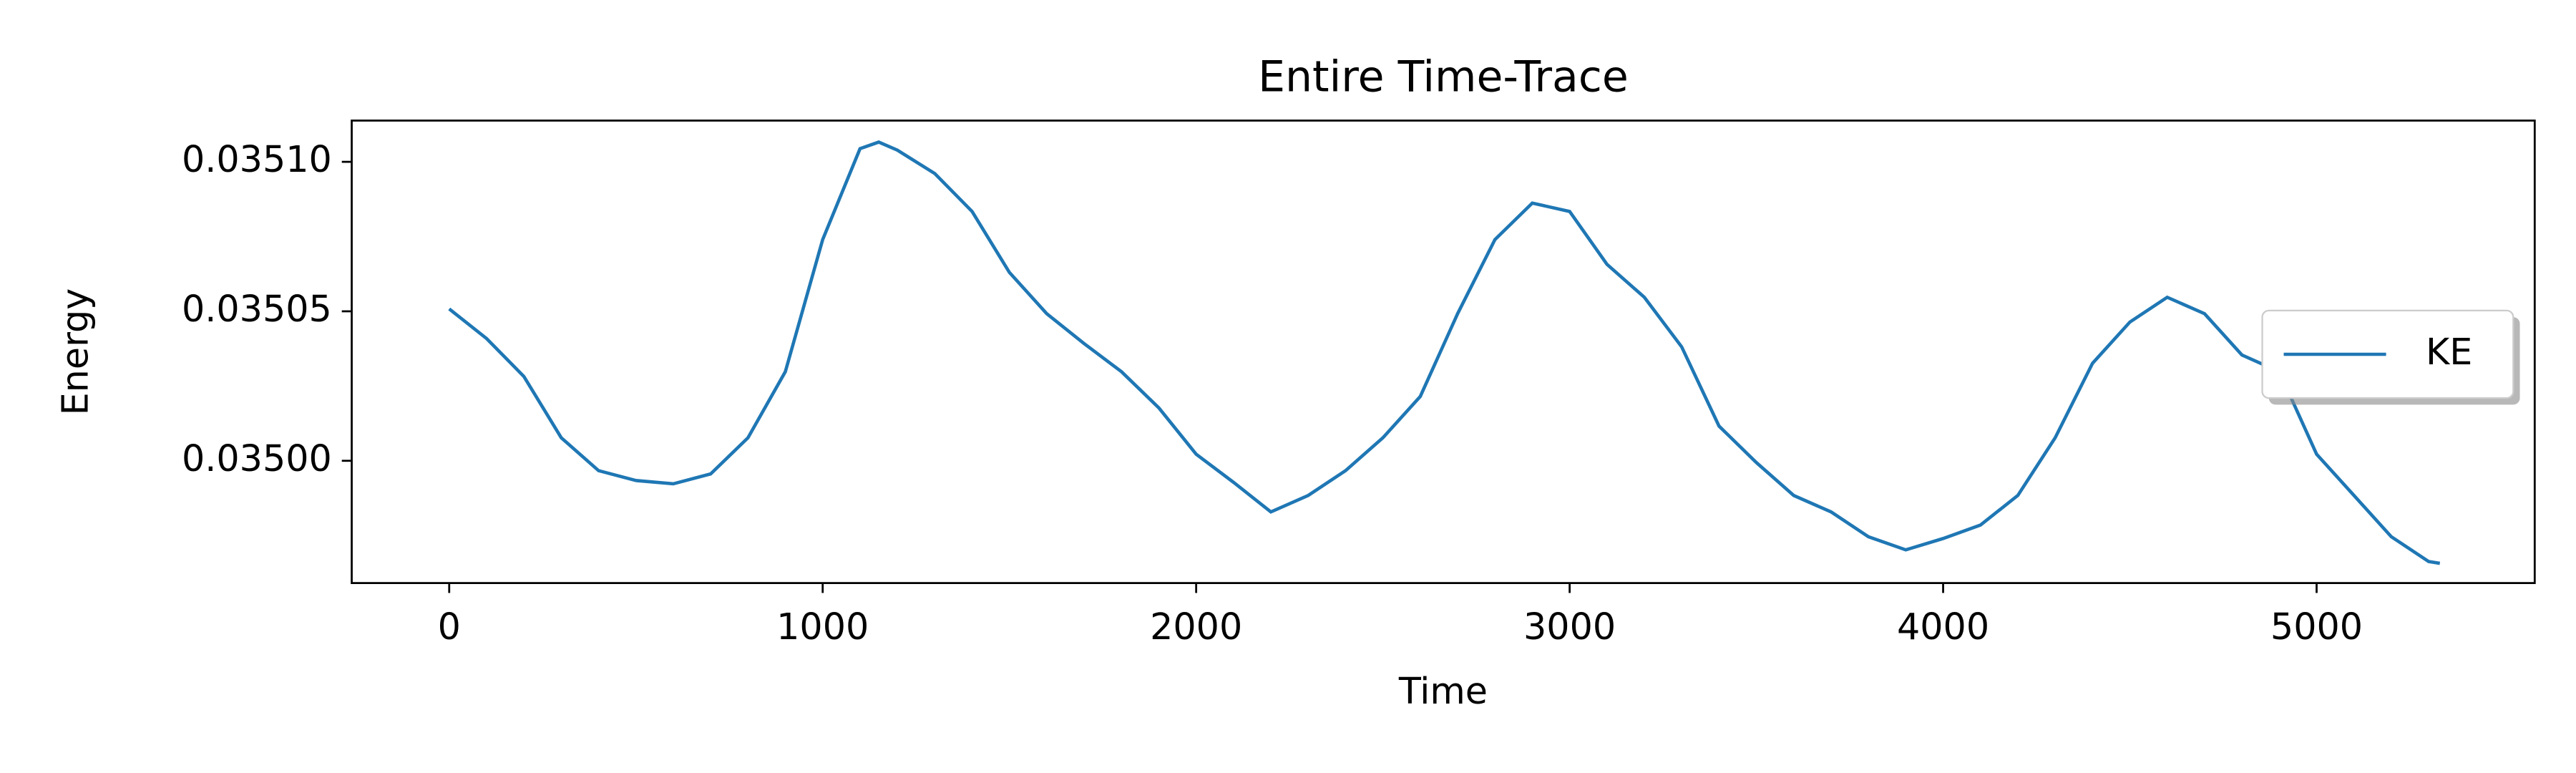 The image size is (2576, 773). I want to click on x-tick-label: 5000, so click(2316, 627).